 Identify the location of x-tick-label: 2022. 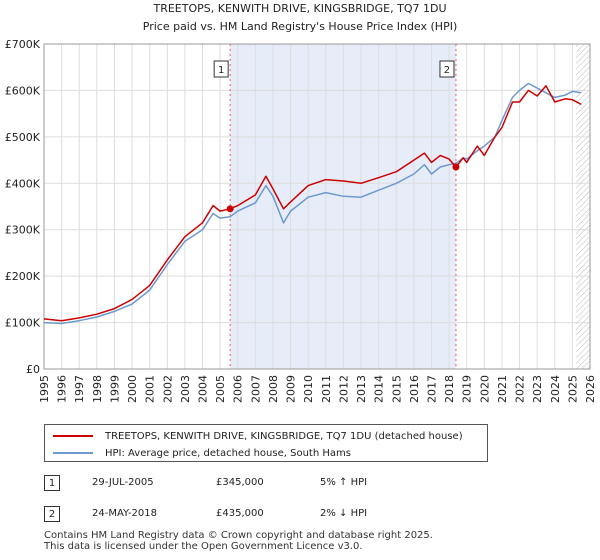
(520, 389).